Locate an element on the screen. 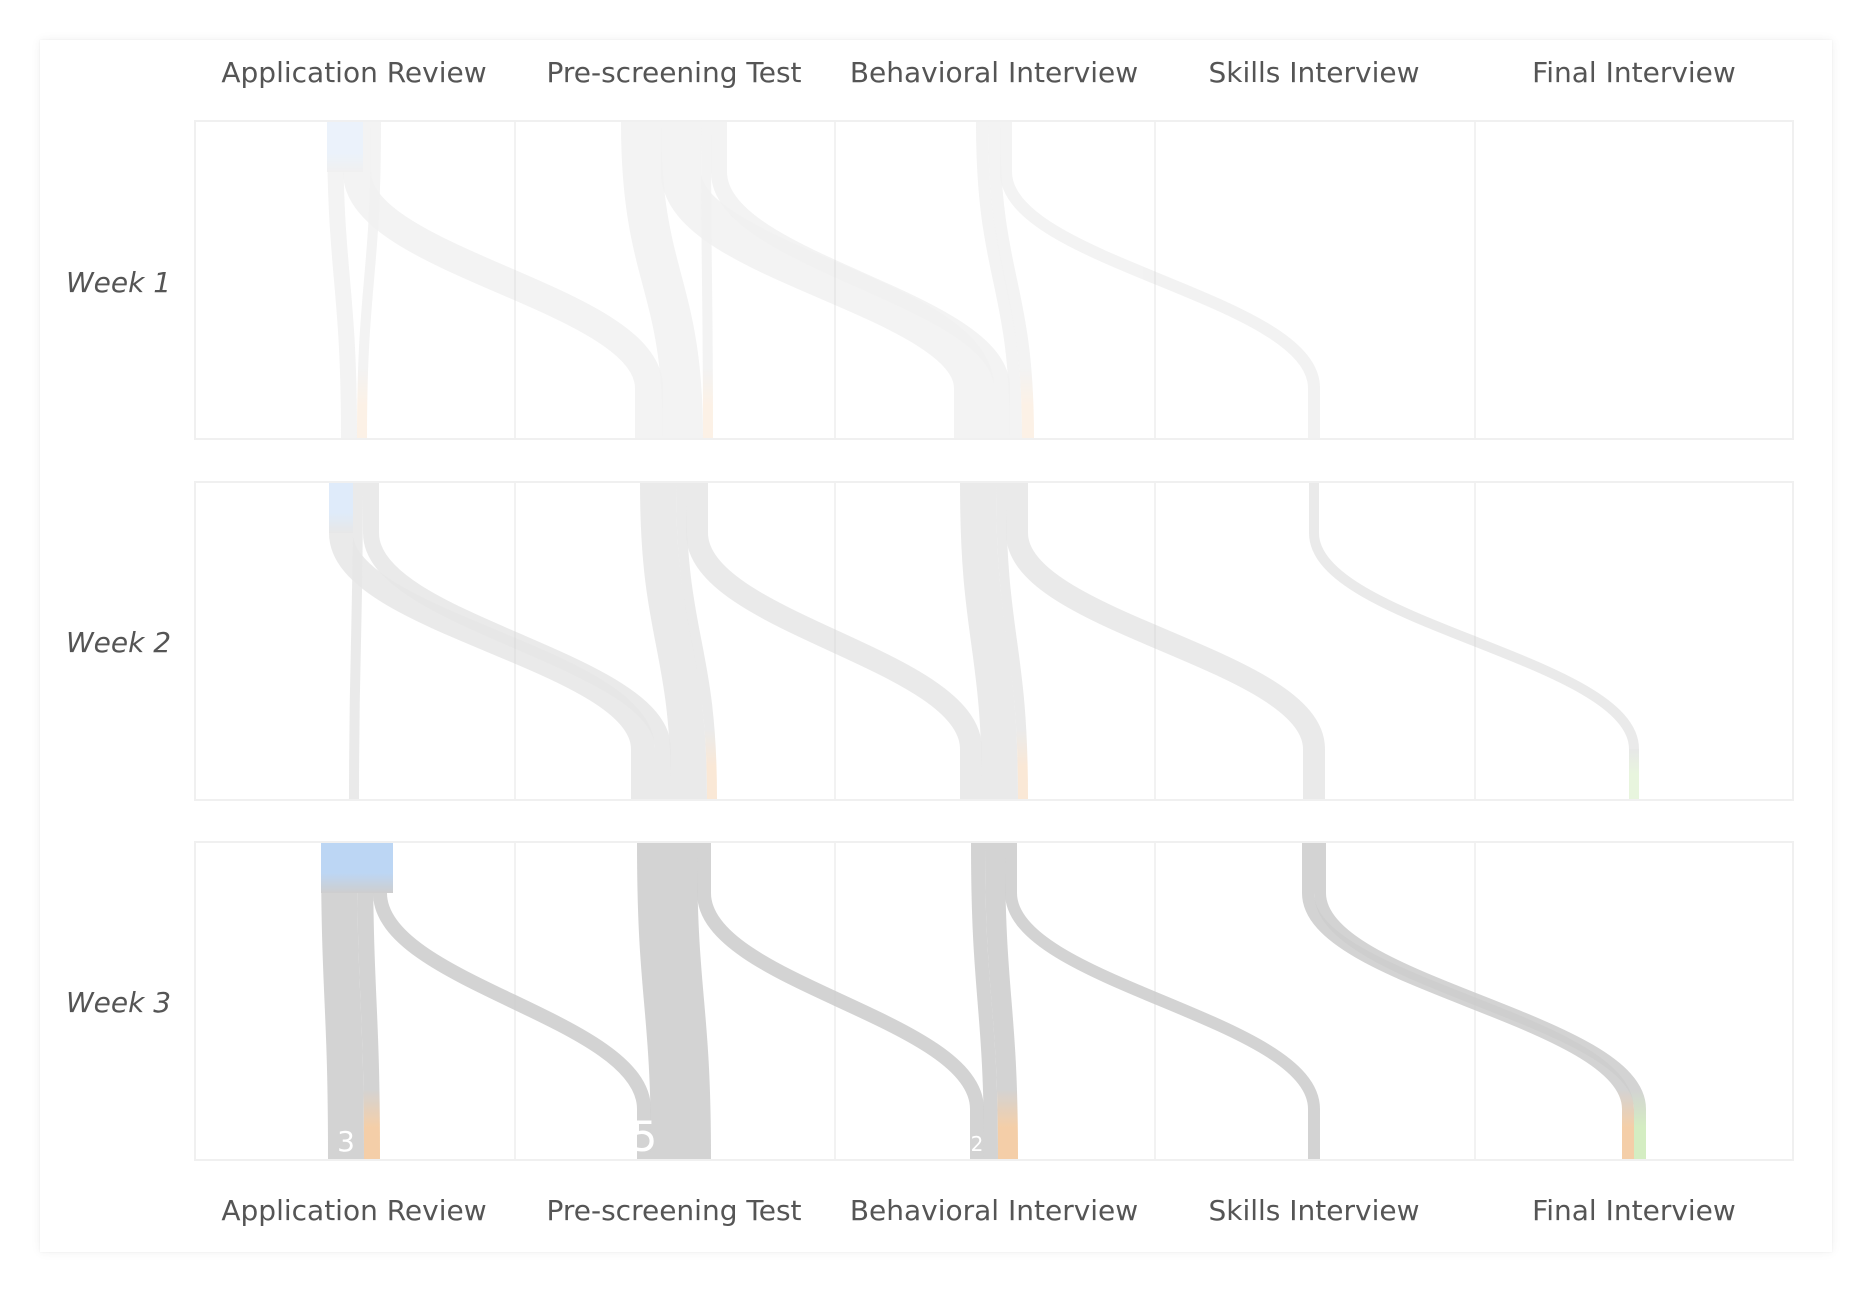  bottom-stage-label-final-interview: Final Interview is located at coordinates (1634, 1210).